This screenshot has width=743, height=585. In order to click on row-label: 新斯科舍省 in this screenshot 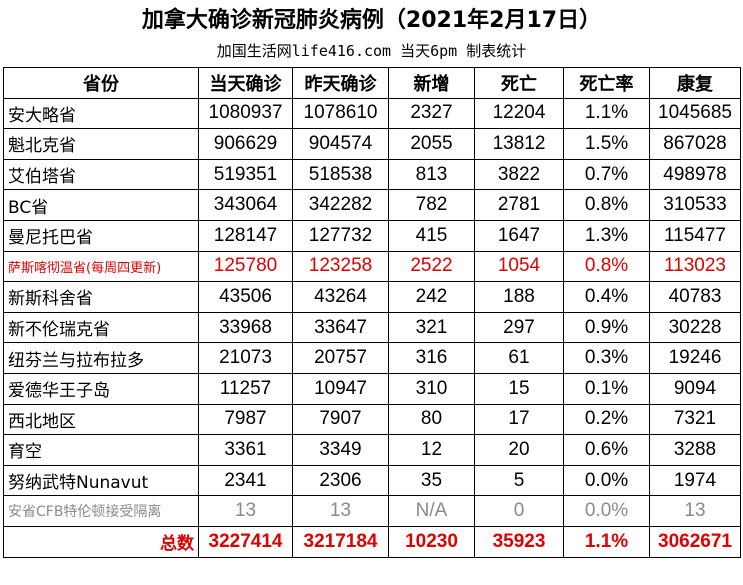, I will do `click(101, 297)`.